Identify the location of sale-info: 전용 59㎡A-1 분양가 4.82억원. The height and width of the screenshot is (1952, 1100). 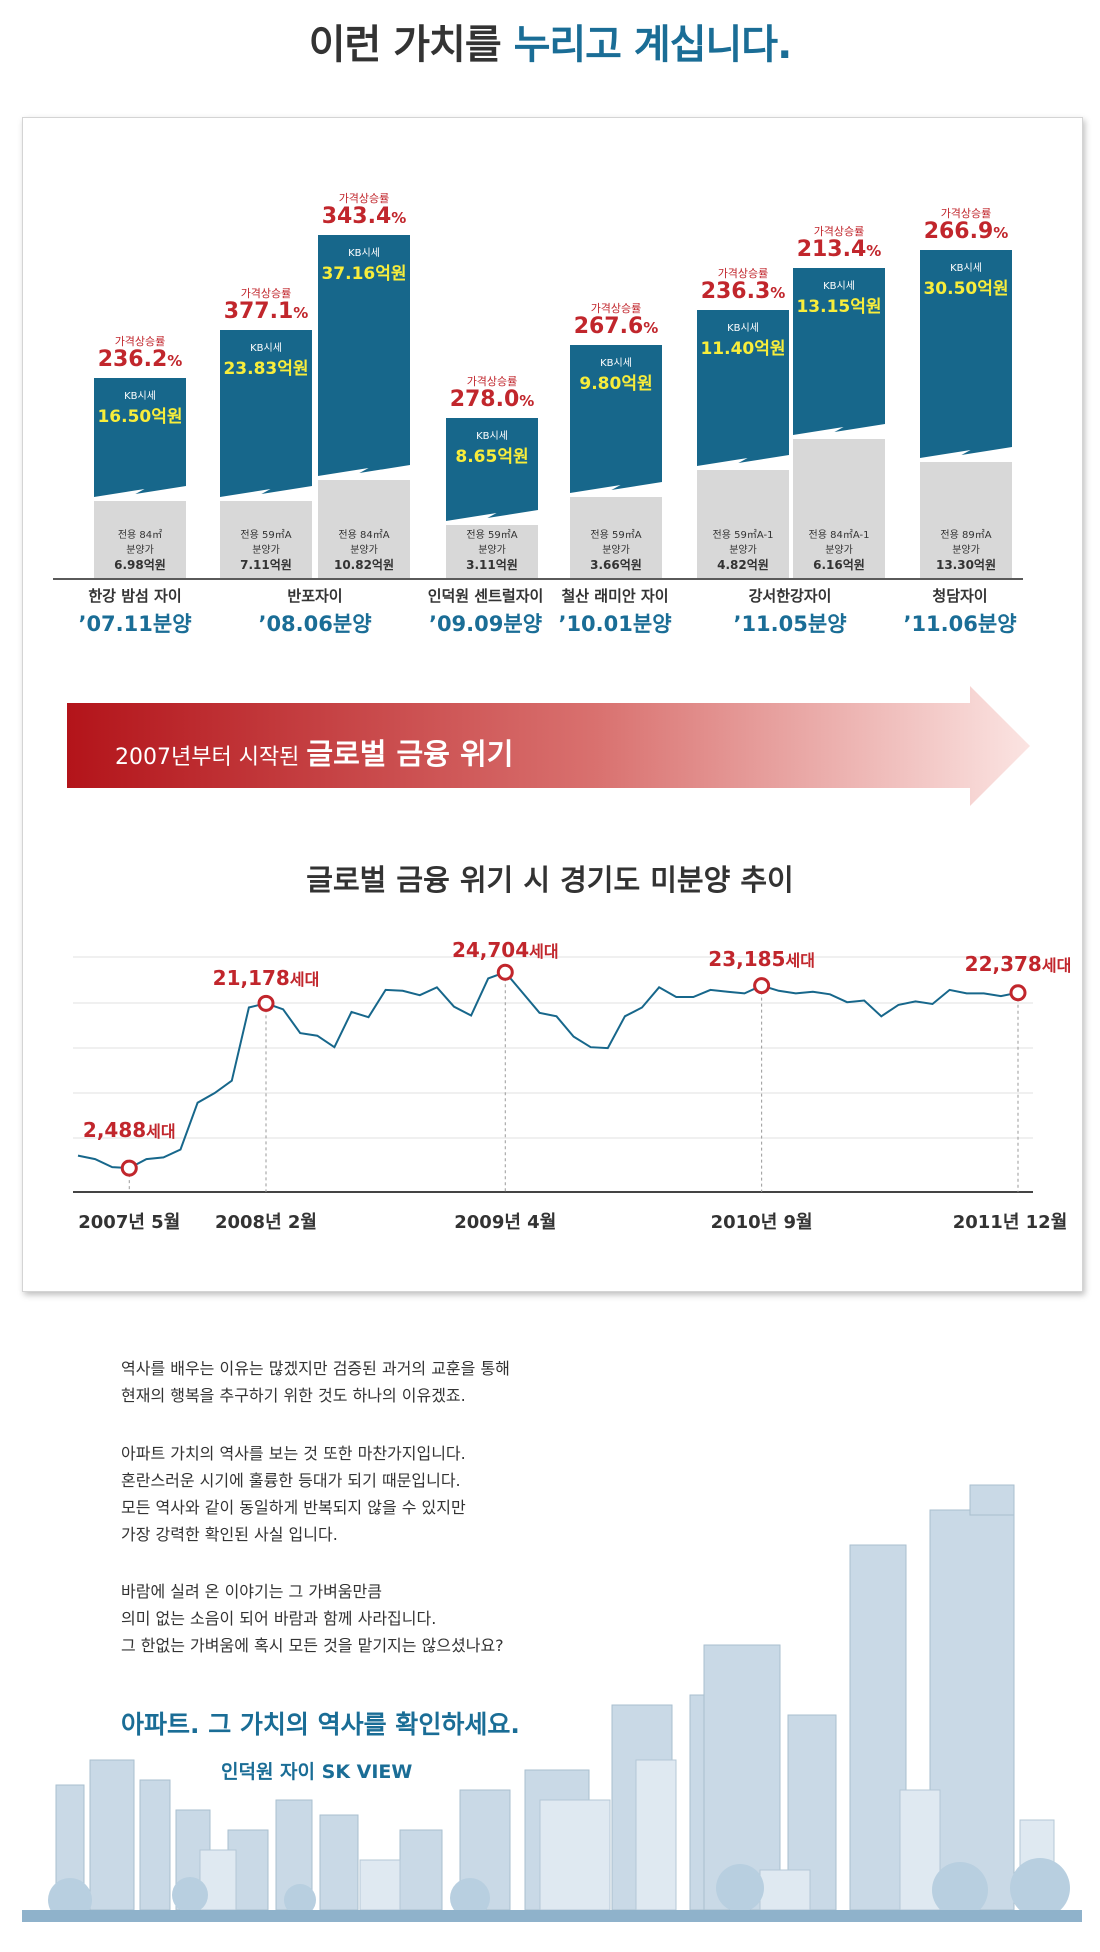
(743, 551).